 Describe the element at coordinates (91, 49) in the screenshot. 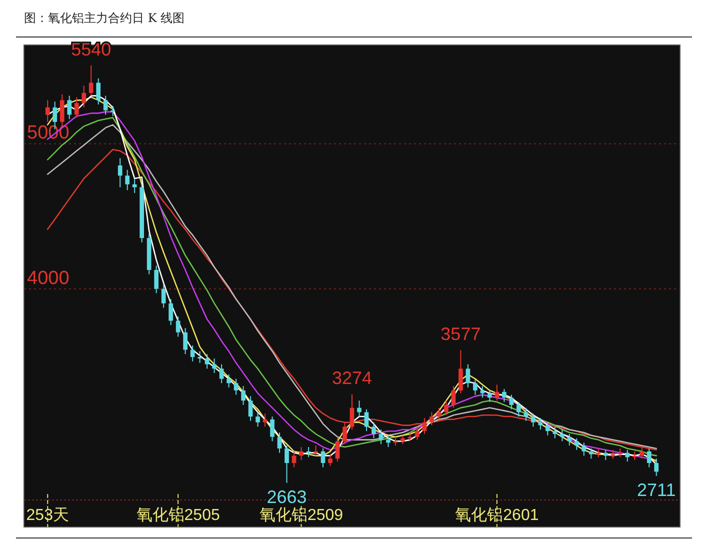

I see `annotation: 5540` at that location.